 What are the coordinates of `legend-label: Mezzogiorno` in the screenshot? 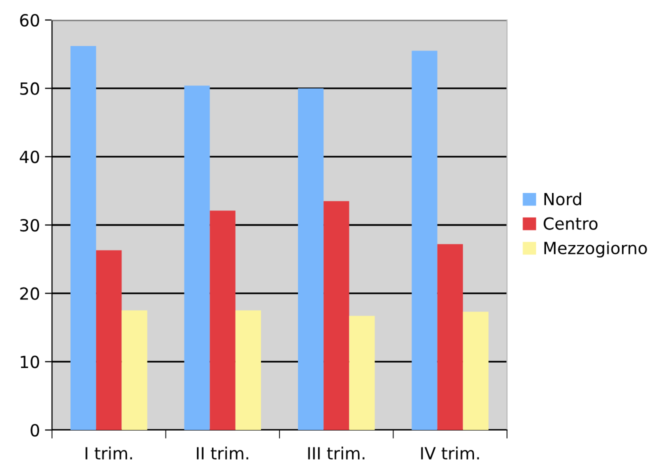 It's located at (595, 249).